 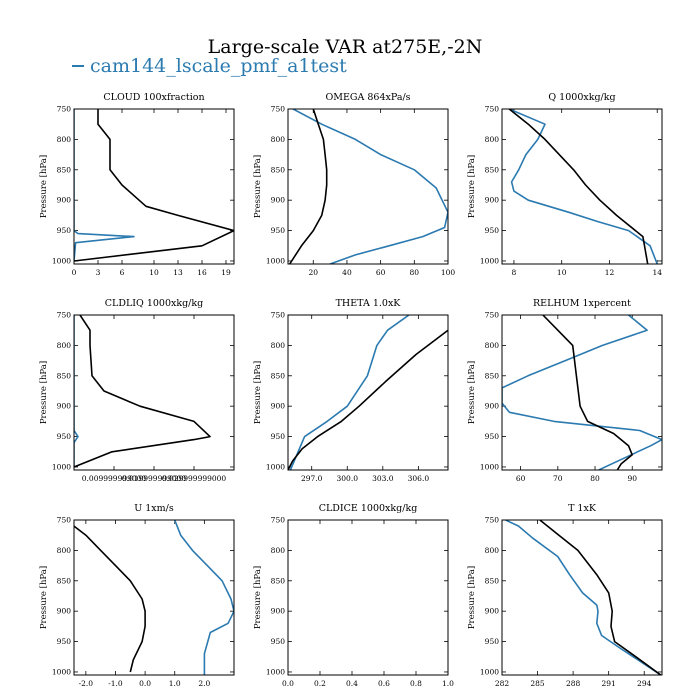 What do you see at coordinates (320, 683) in the screenshot?
I see `x-tick-label: 0.2` at bounding box center [320, 683].